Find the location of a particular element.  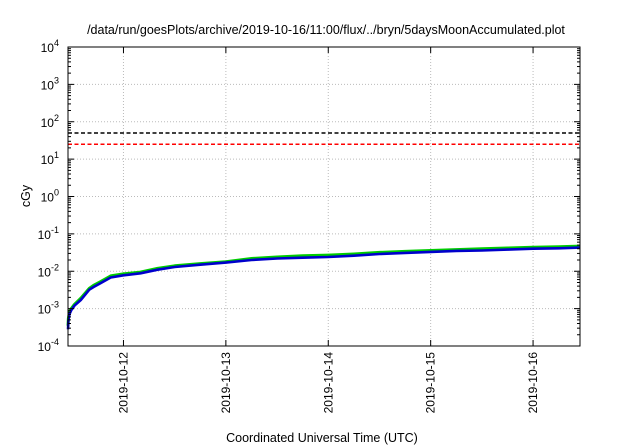

threshold-lines is located at coordinates (324, 139).